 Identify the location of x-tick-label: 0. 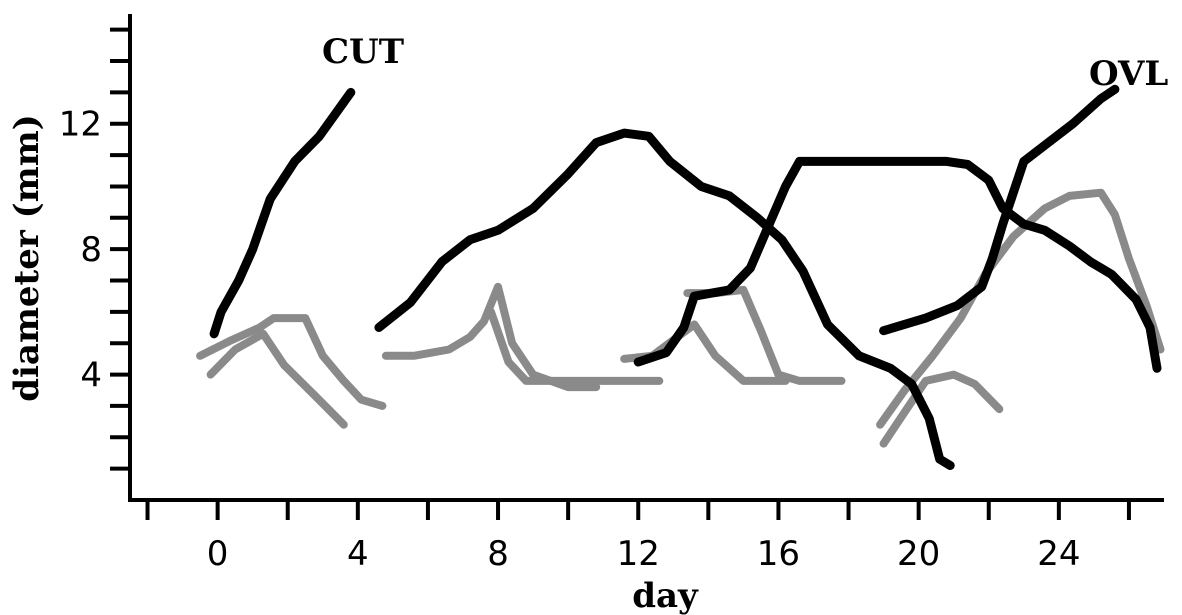
(218, 554).